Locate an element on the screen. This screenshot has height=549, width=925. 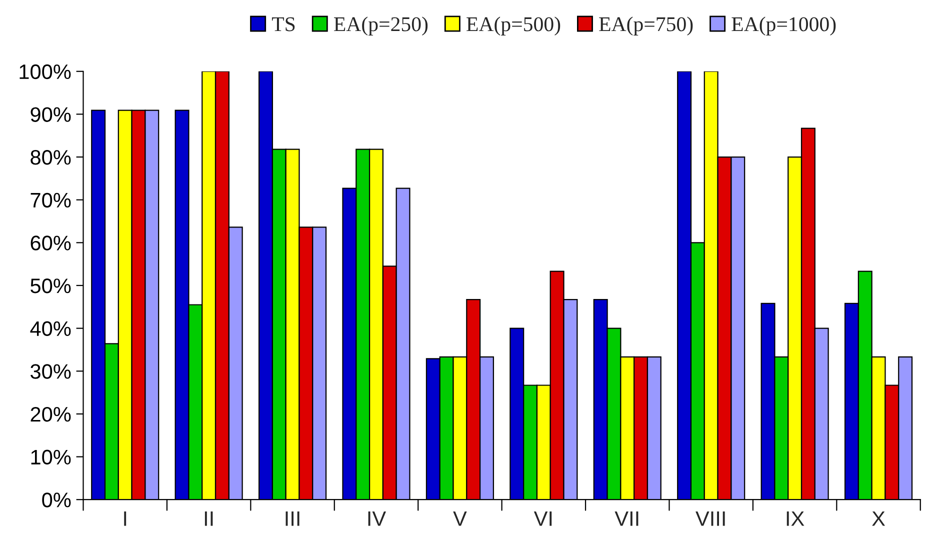
legend-label: EA(p=500) is located at coordinates (513, 26).